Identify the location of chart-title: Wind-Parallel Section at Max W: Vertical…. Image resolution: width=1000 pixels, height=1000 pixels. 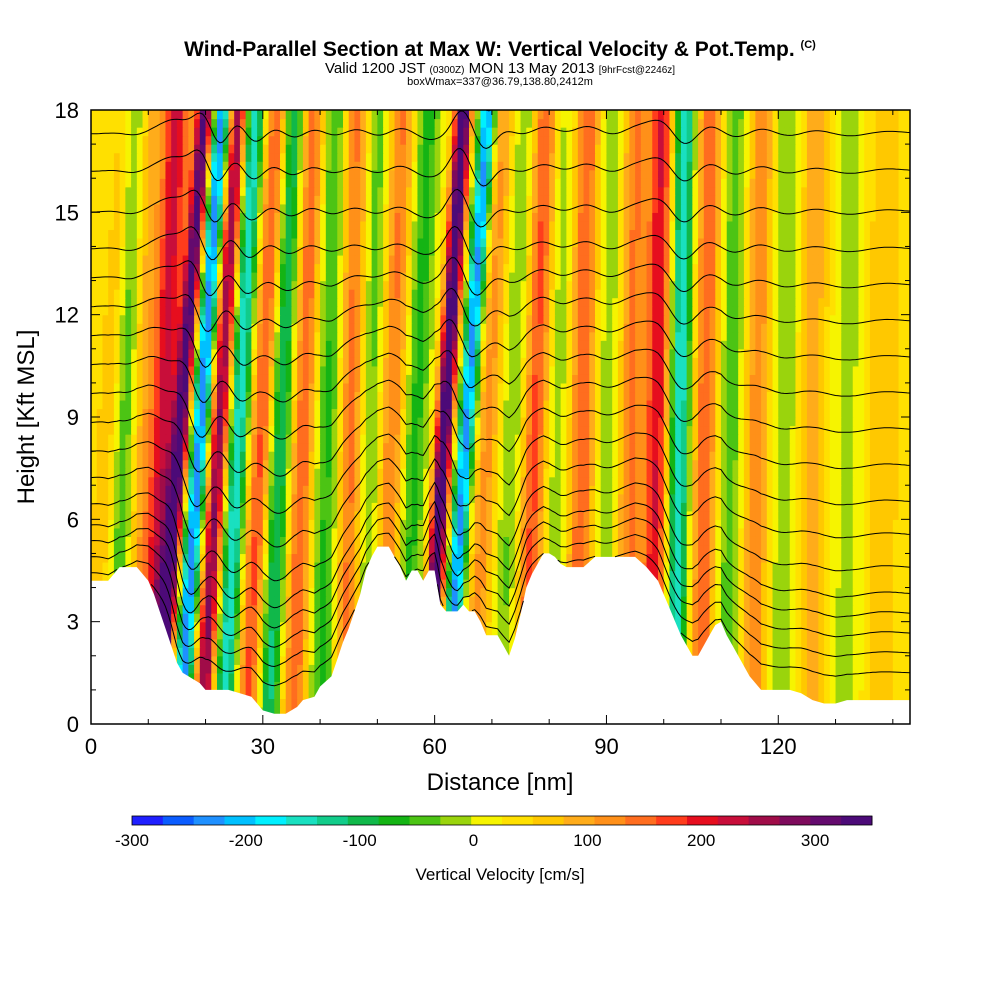
(500, 50).